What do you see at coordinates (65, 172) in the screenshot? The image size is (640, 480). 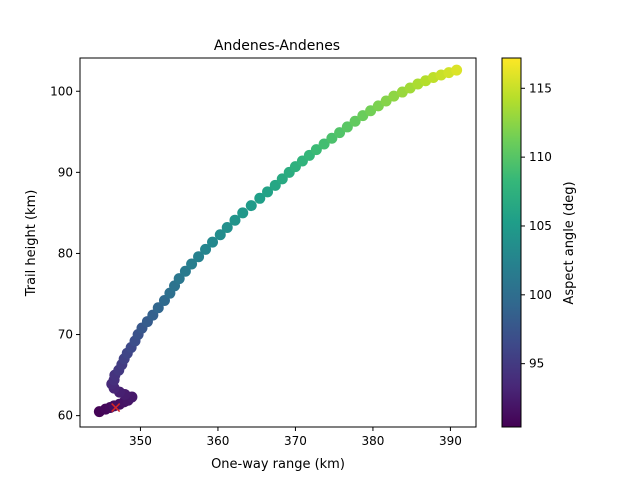 I see `y-tick-label: 90` at bounding box center [65, 172].